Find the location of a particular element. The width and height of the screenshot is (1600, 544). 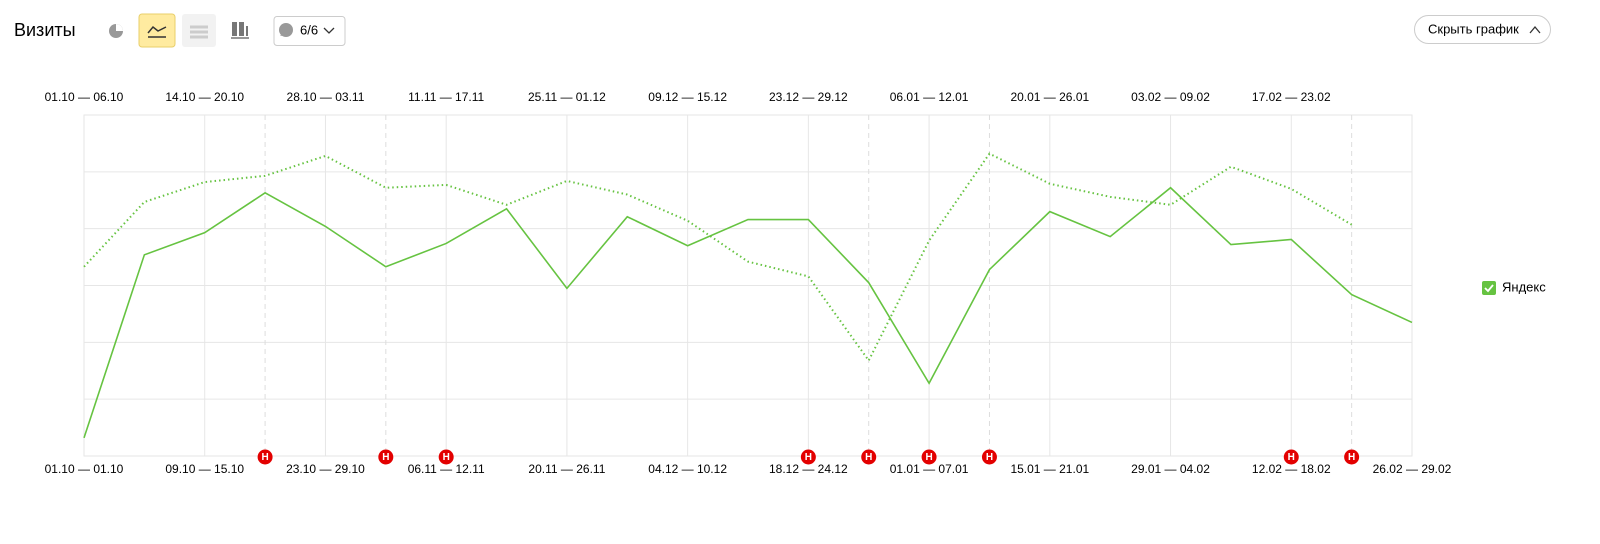

comments-count: 6/6 is located at coordinates (309, 29).